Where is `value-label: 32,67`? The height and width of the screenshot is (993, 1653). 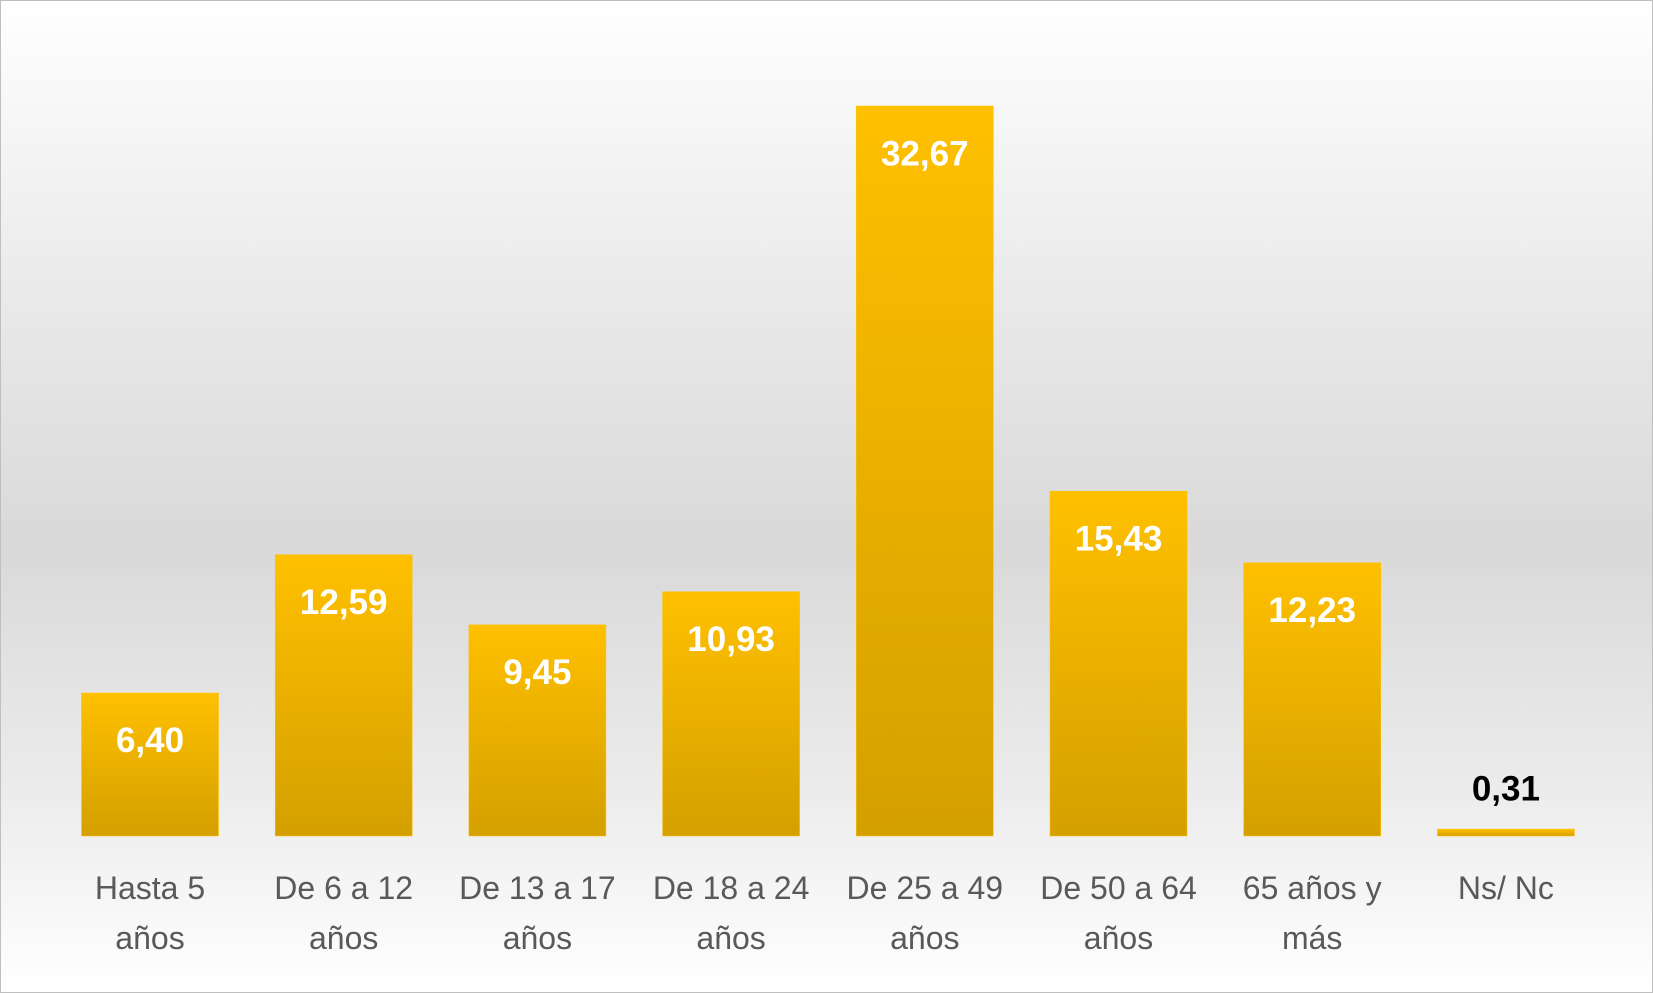
value-label: 32,67 is located at coordinates (925, 153).